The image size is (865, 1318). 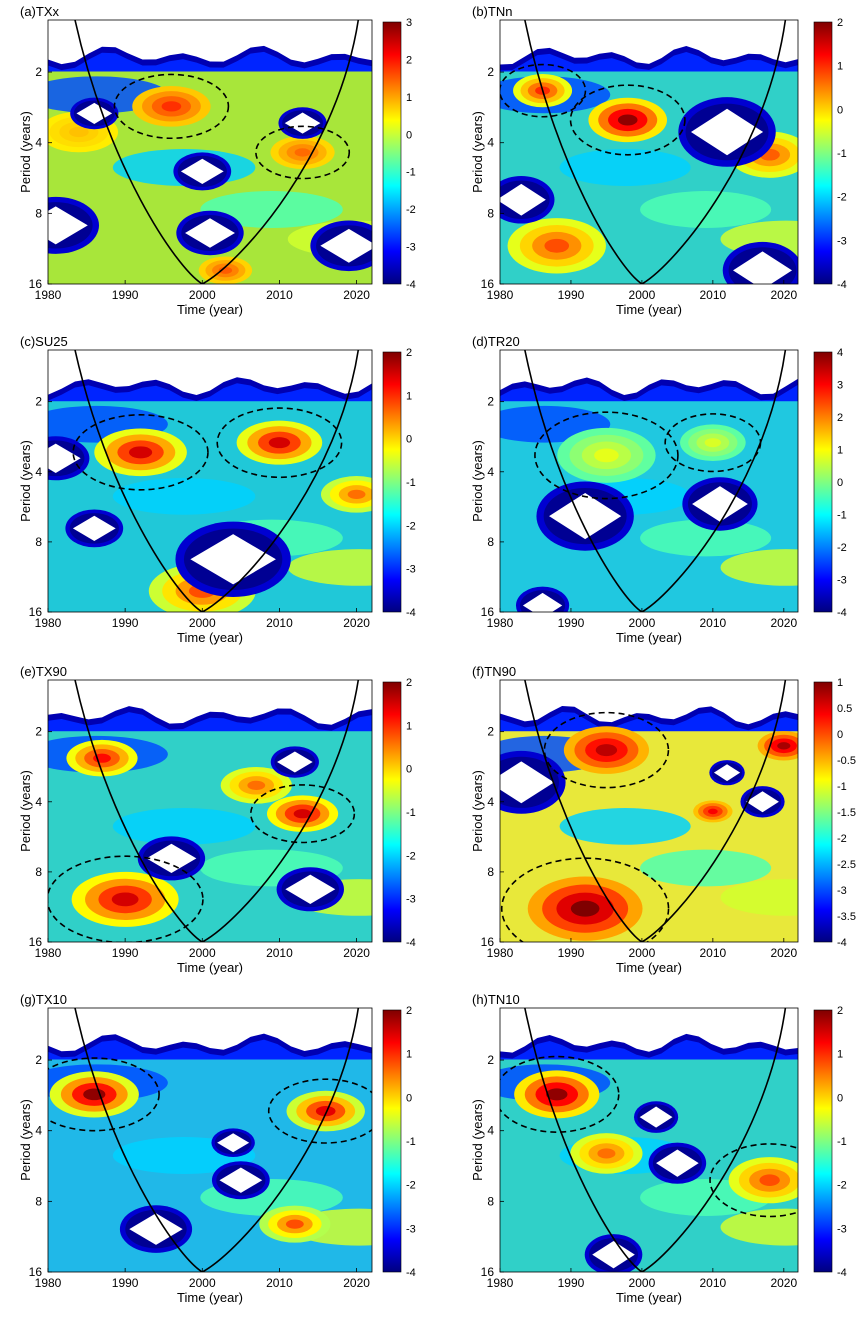 I want to click on panel-title-e: (e)TX90, so click(x=43, y=671).